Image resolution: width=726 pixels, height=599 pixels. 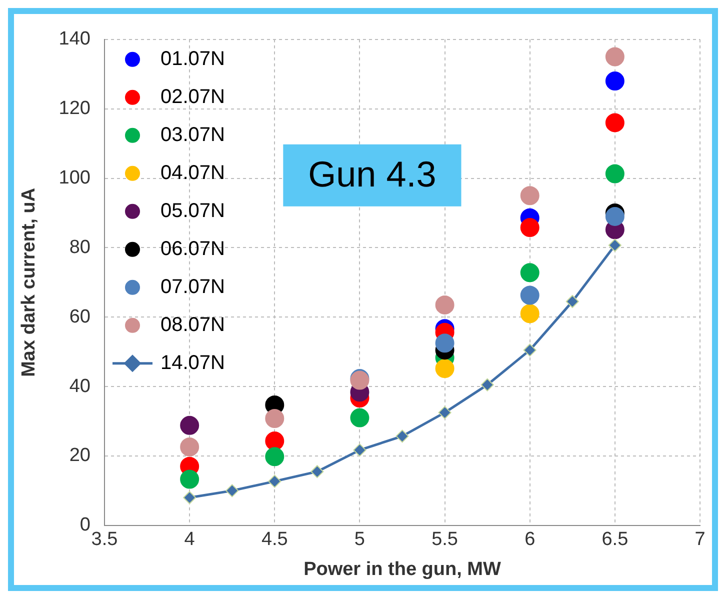 I want to click on x-tick-label: 4, so click(x=190, y=539).